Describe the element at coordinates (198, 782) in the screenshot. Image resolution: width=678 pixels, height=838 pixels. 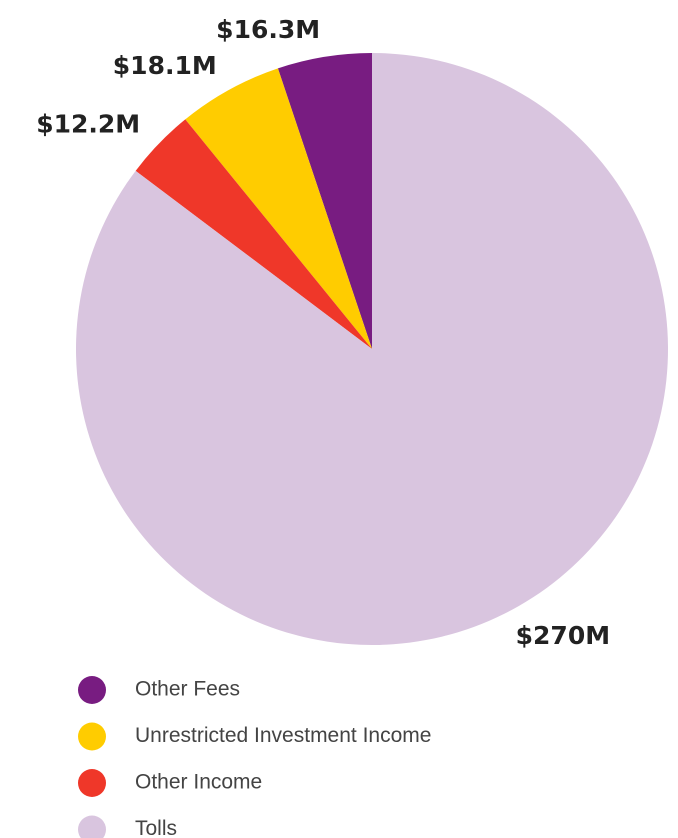
I see `legend-label: Other Income` at that location.